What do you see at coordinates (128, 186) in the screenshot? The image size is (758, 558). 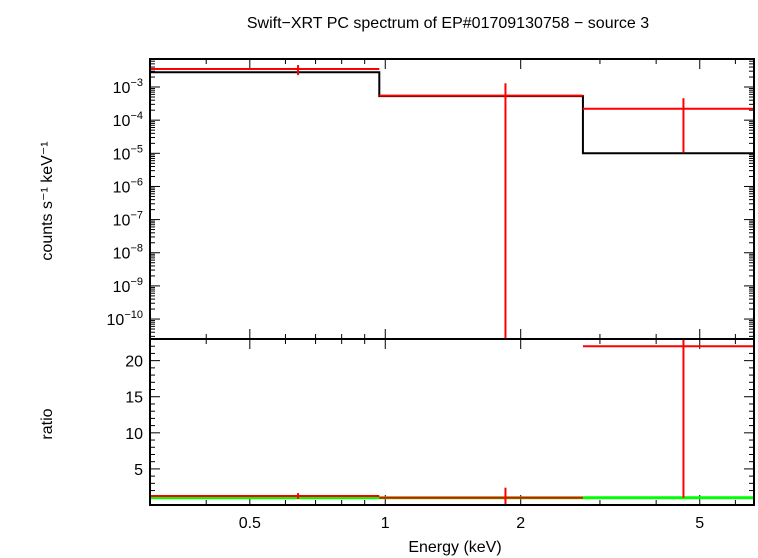 I see `top-y-tick-label: 10⁻⁶` at bounding box center [128, 186].